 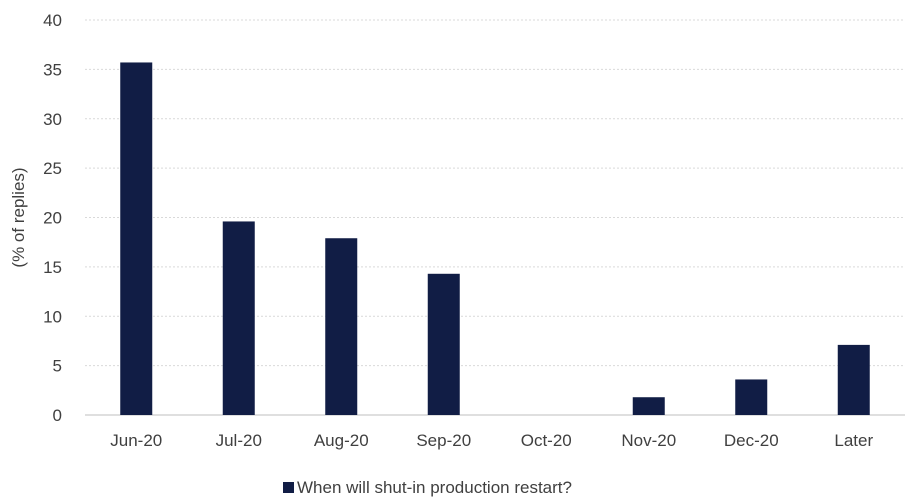 I want to click on y-tick-label: 0, so click(x=57, y=415).